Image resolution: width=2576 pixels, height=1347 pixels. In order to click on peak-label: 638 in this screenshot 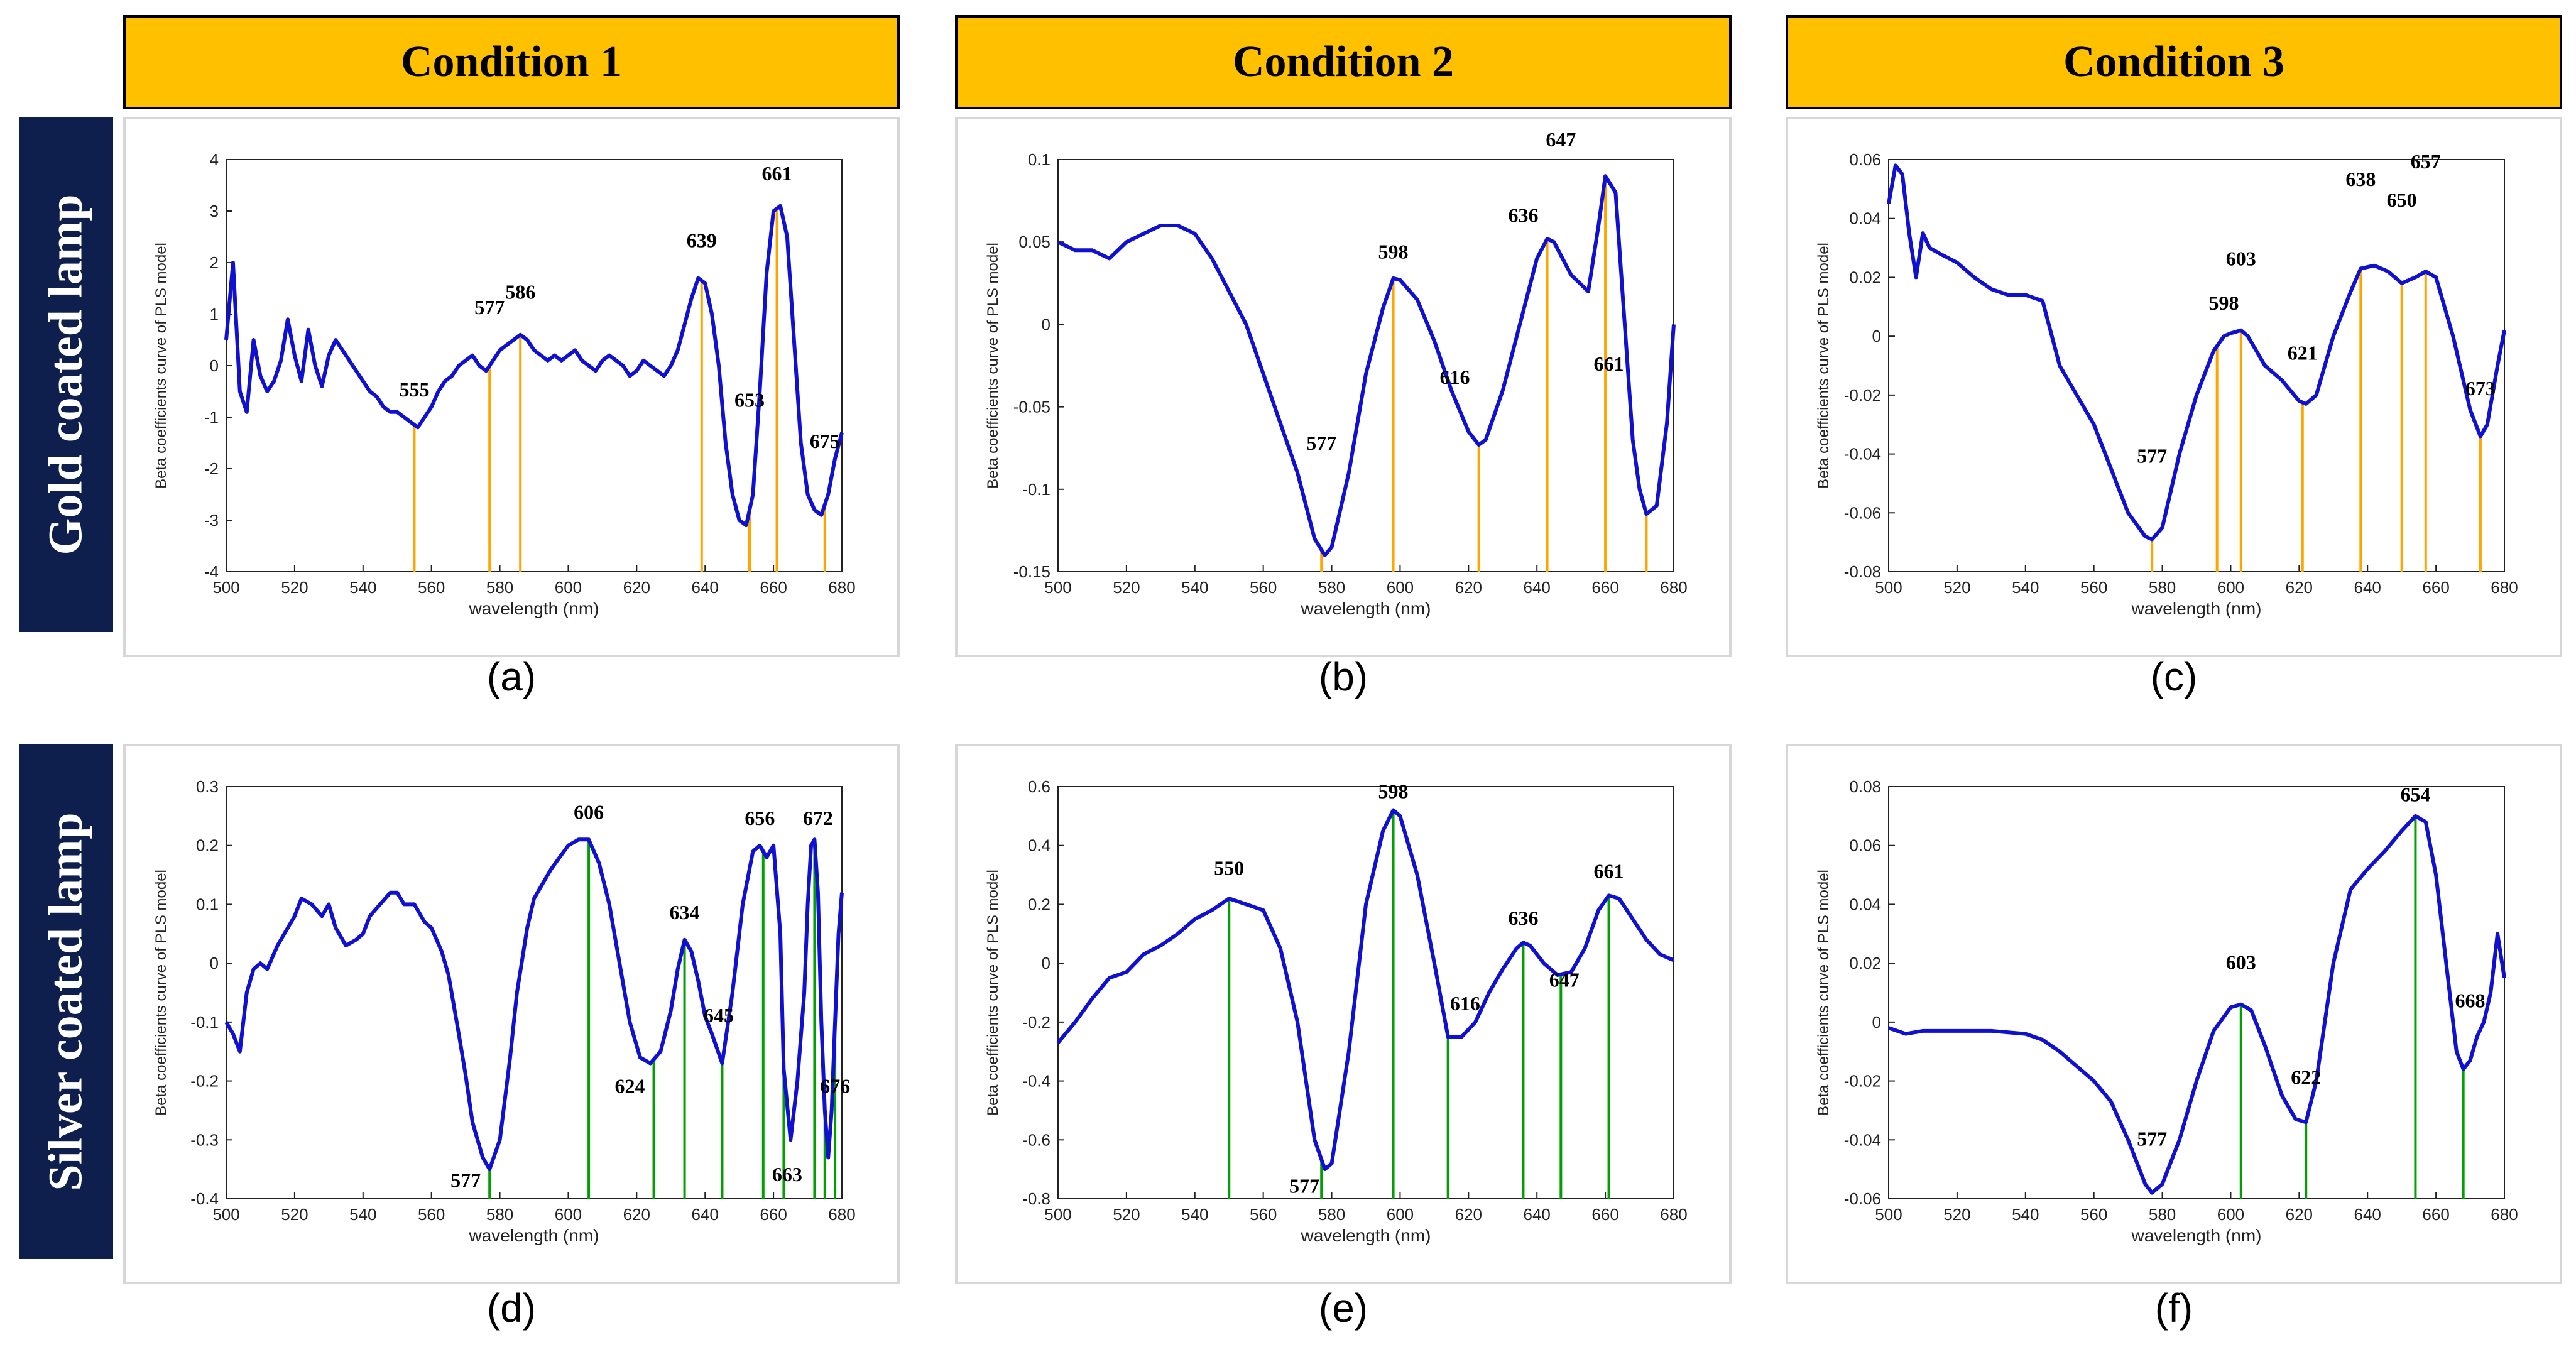, I will do `click(2360, 179)`.